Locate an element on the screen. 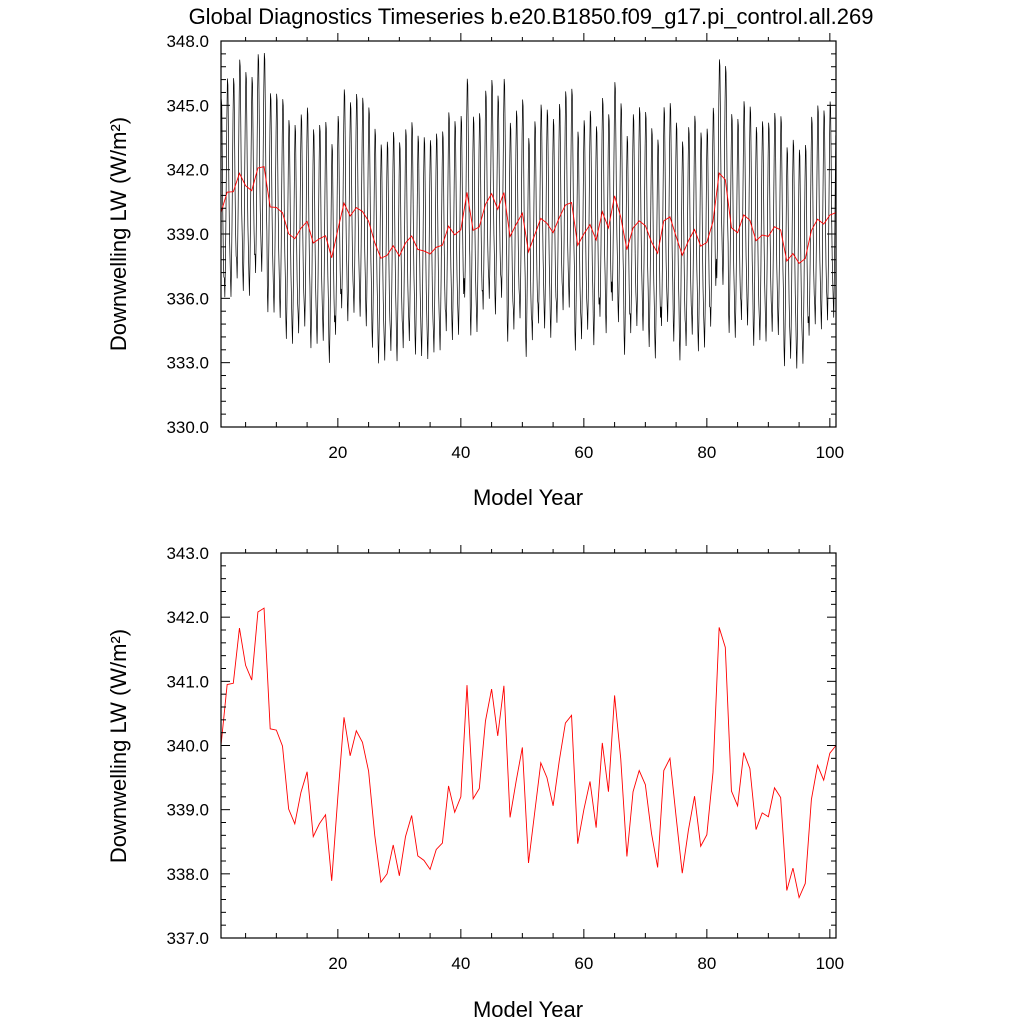 The image size is (1024, 1029). bottom-x-axis-label: Model Year is located at coordinates (528, 1009).